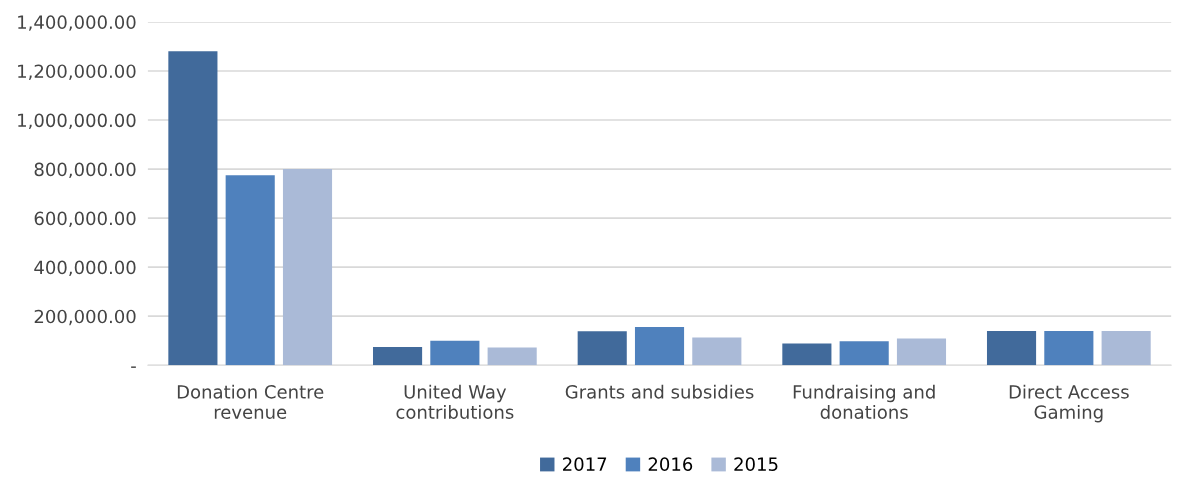 This screenshot has height=487, width=1183. I want to click on x-tick-label: Fundraising and donations, so click(864, 401).